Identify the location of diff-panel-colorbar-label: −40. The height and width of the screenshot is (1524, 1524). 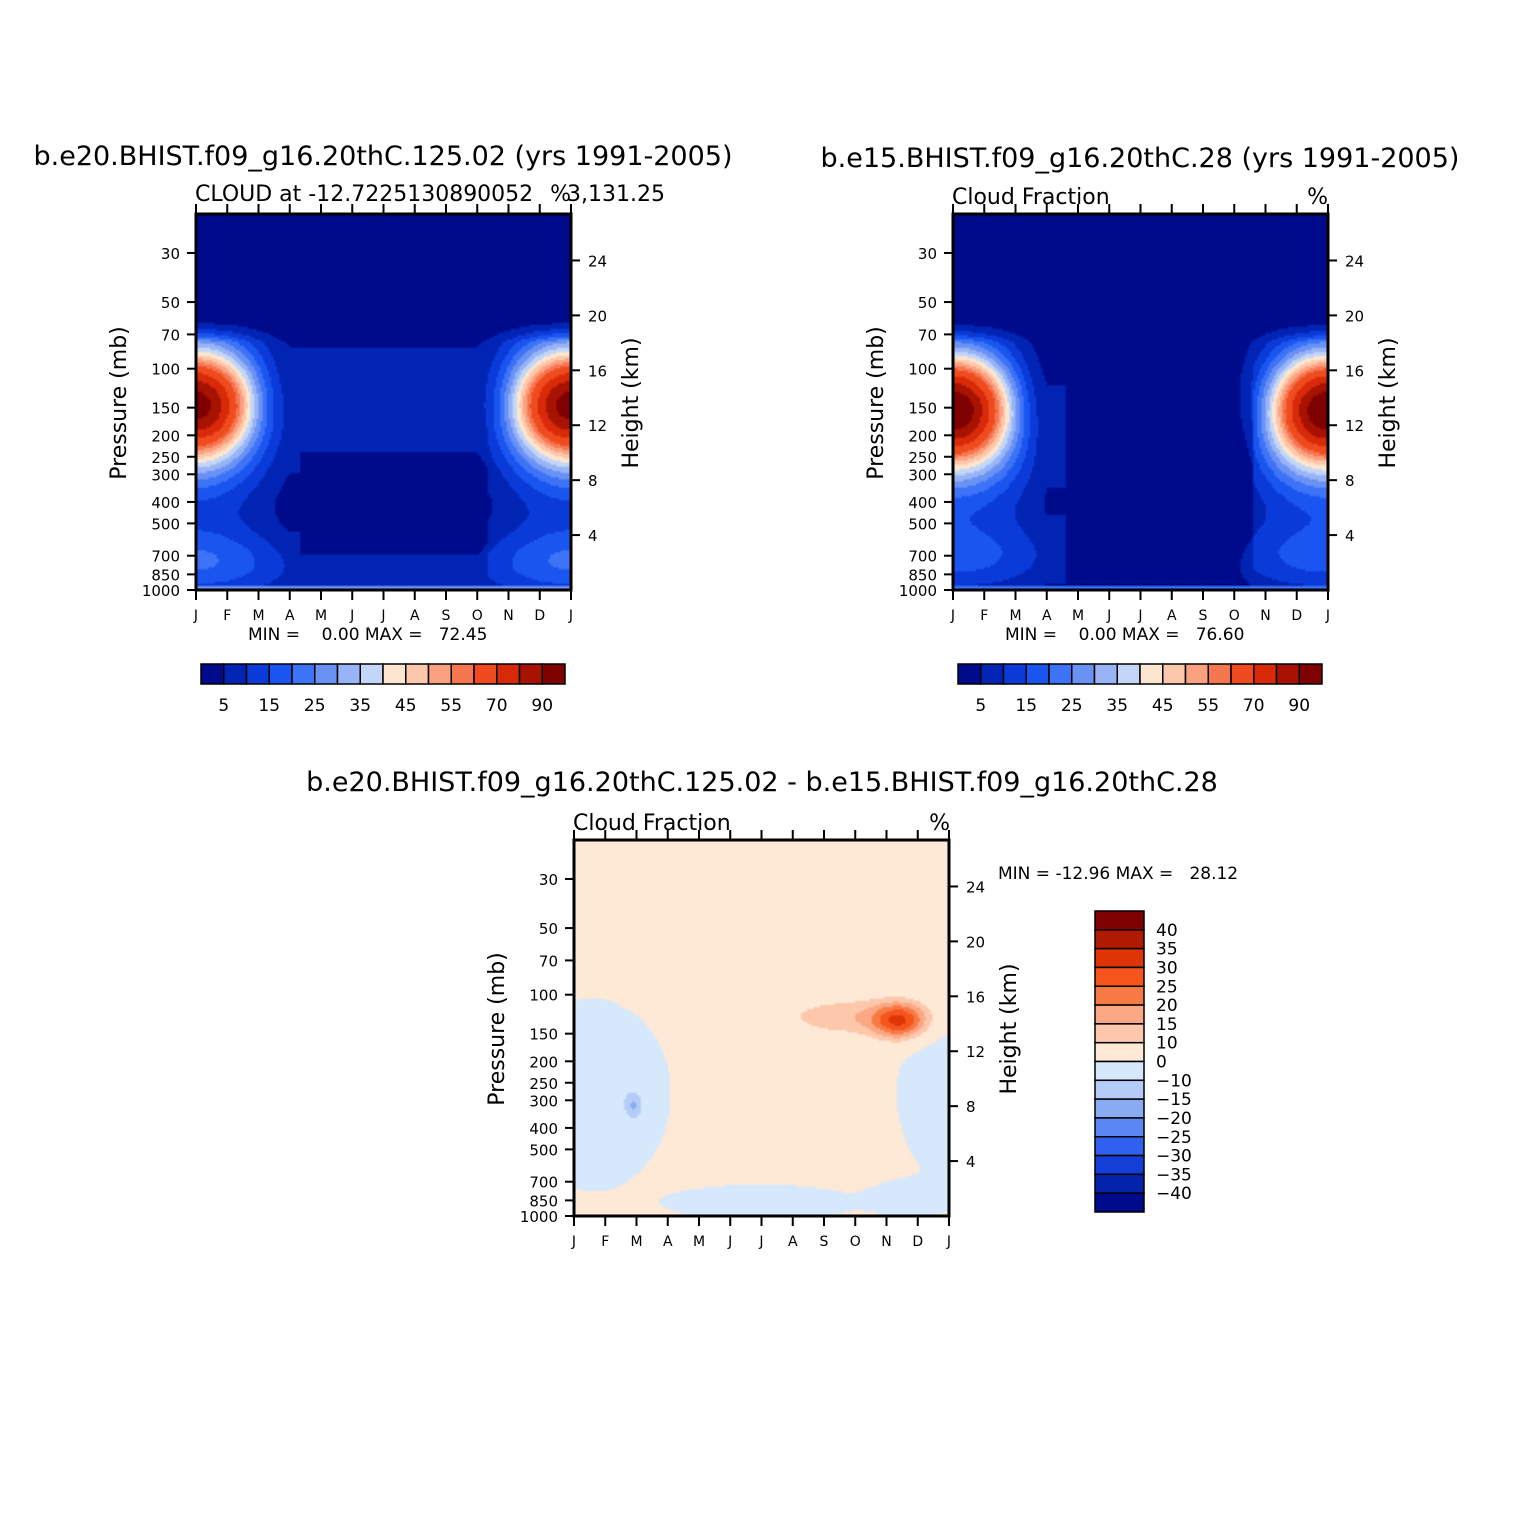
(1174, 1194).